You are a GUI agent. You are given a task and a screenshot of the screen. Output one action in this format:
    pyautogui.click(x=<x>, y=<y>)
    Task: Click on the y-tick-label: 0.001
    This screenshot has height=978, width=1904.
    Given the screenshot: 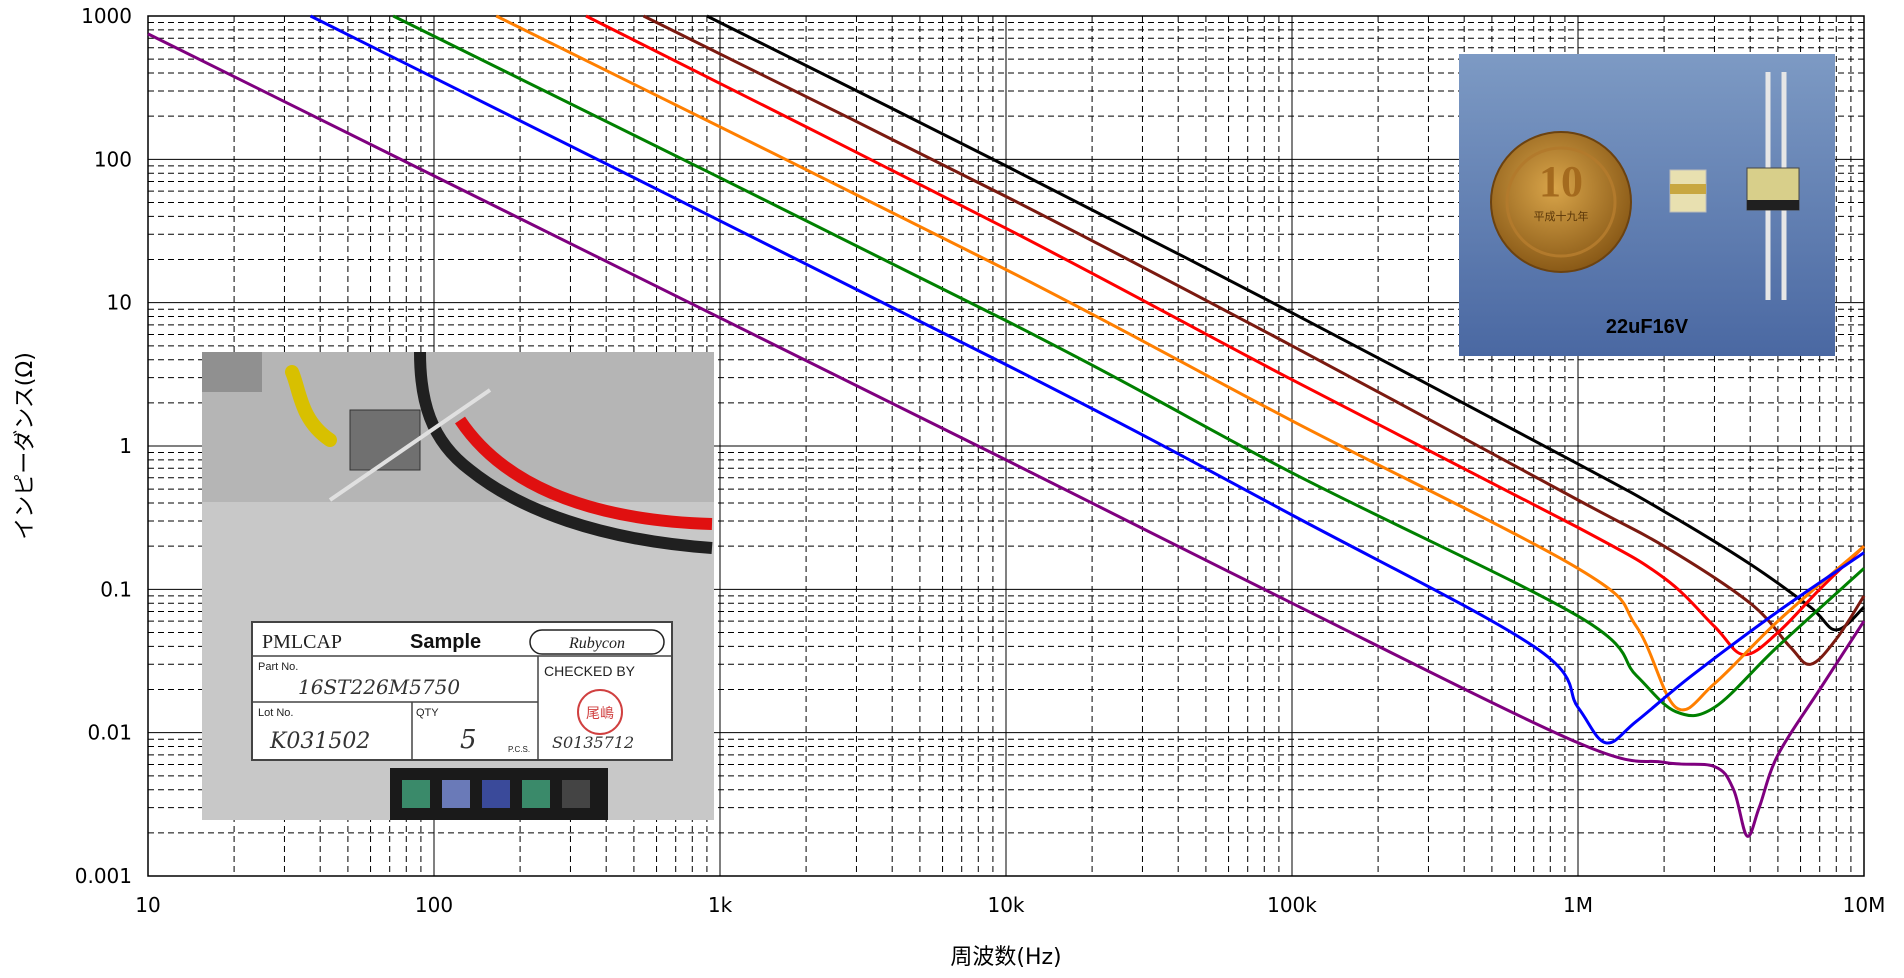 What is the action you would take?
    pyautogui.click(x=103, y=876)
    